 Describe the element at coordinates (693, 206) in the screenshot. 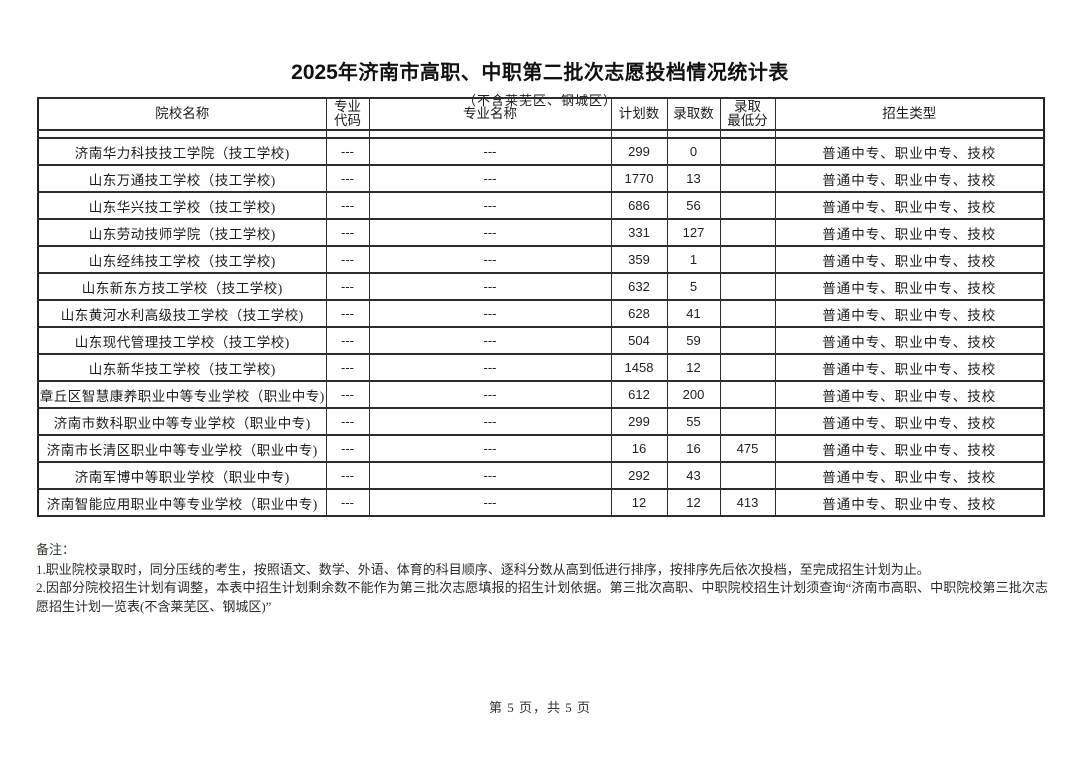

I see `admit-count-cell: 56` at that location.